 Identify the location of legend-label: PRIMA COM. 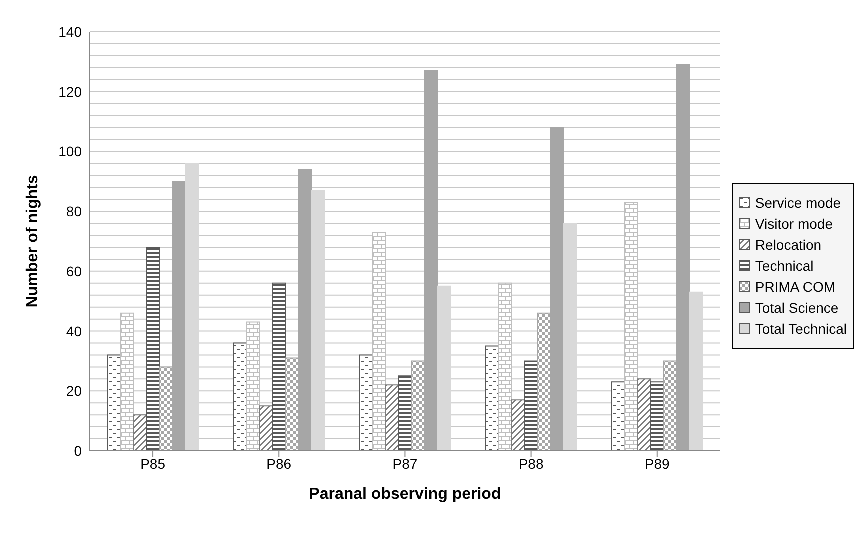
(795, 286).